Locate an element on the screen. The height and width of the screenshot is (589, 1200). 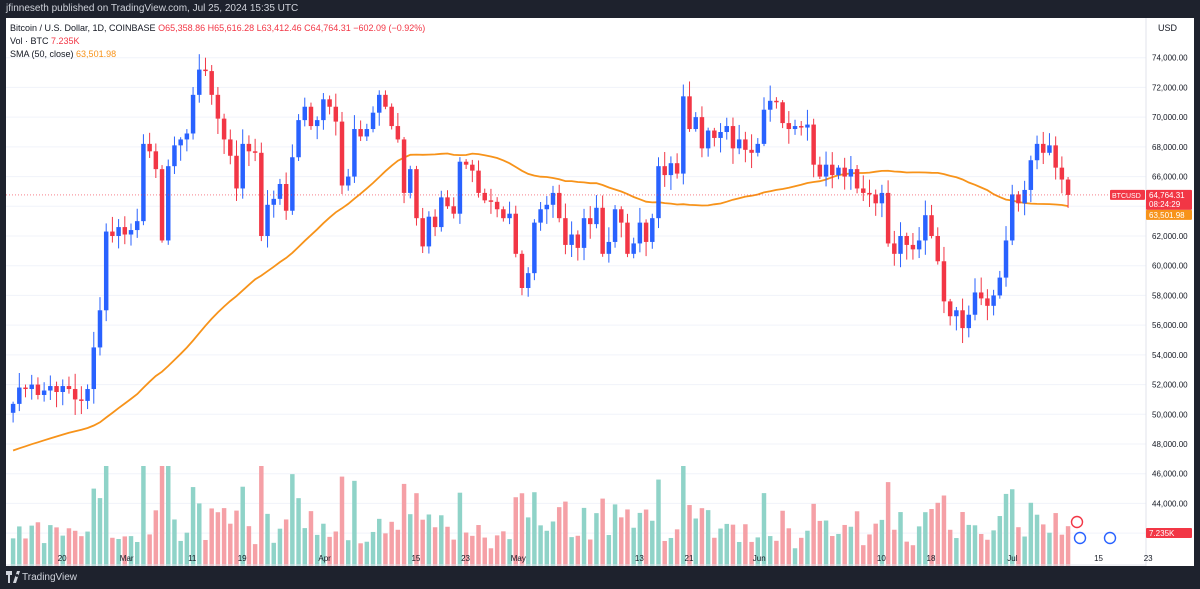
tradingview-logo-icon is located at coordinates (13, 577).